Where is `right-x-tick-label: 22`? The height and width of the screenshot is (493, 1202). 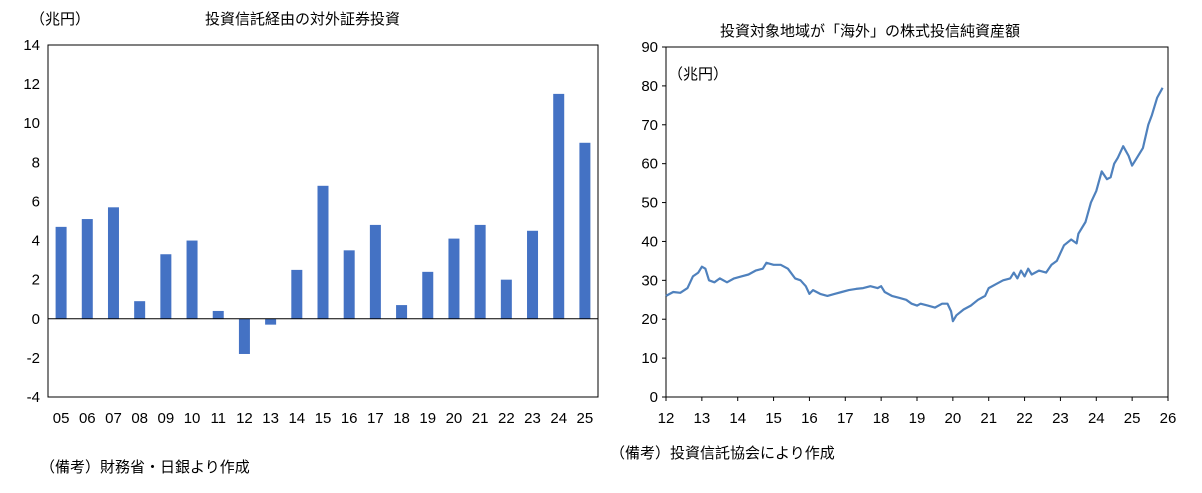 right-x-tick-label: 22 is located at coordinates (1024, 418).